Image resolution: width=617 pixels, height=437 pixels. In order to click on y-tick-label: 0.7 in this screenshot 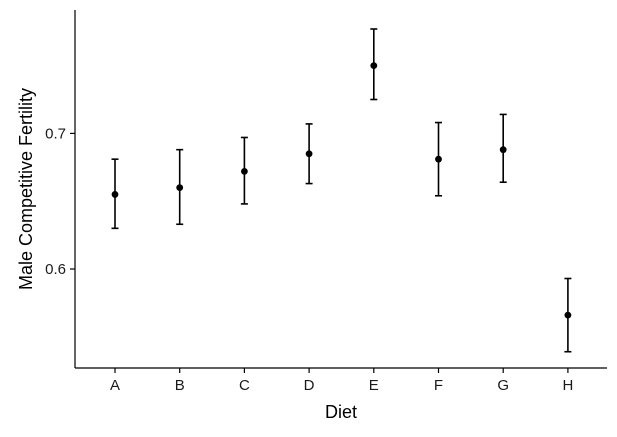, I will do `click(55, 133)`.